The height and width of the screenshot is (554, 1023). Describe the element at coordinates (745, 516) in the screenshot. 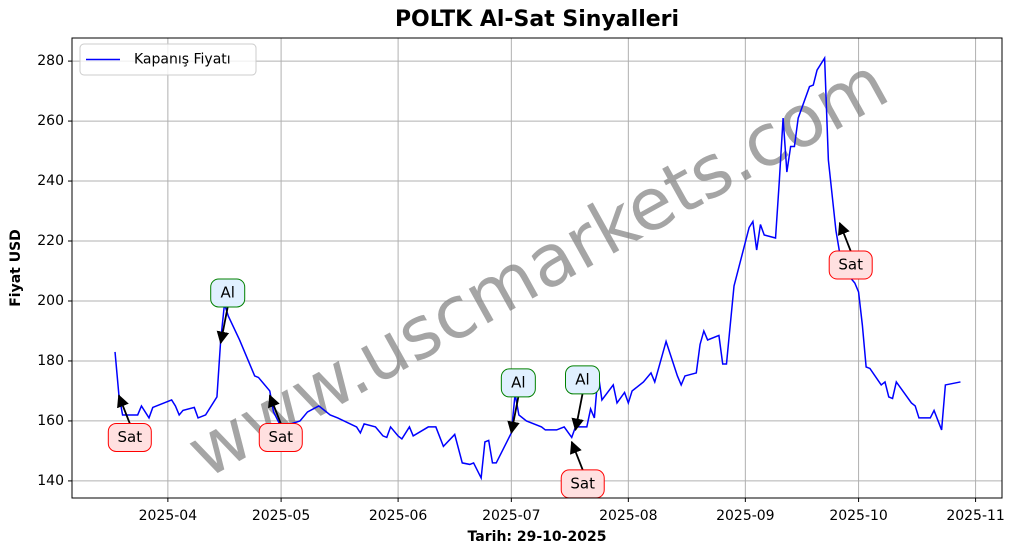

I see `x-tick-label: 2025-09` at that location.